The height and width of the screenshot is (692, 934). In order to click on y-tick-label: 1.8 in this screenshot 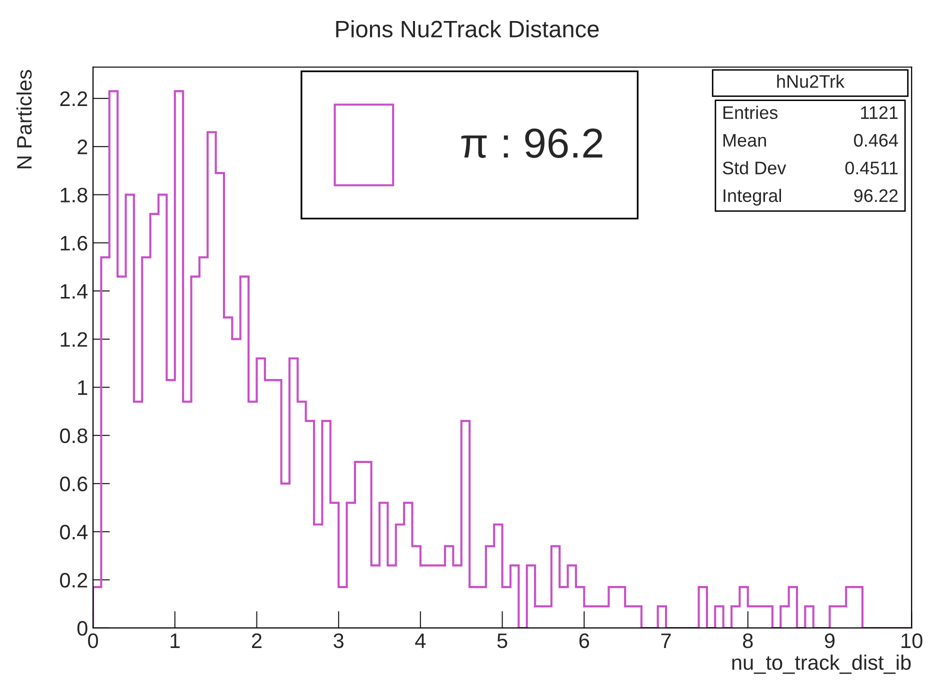, I will do `click(74, 195)`.